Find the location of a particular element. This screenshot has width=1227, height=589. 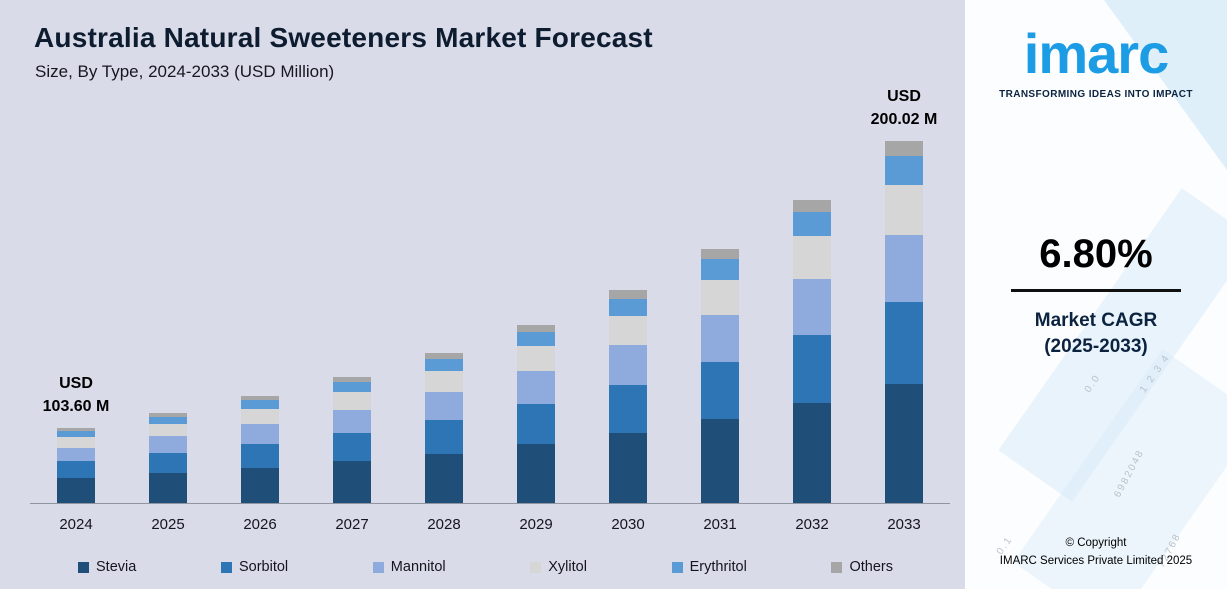

legend-label-stevia: Stevia is located at coordinates (116, 567).